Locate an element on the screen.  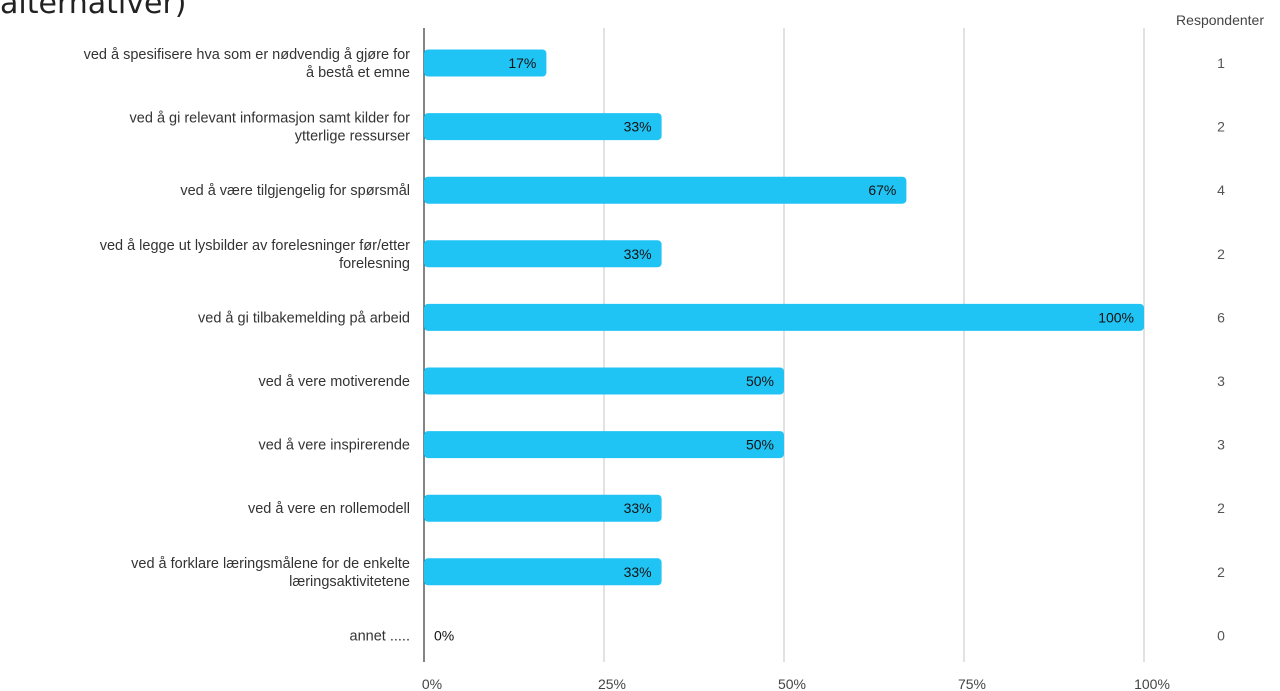
bar-value-label: 100% is located at coordinates (1116, 317).